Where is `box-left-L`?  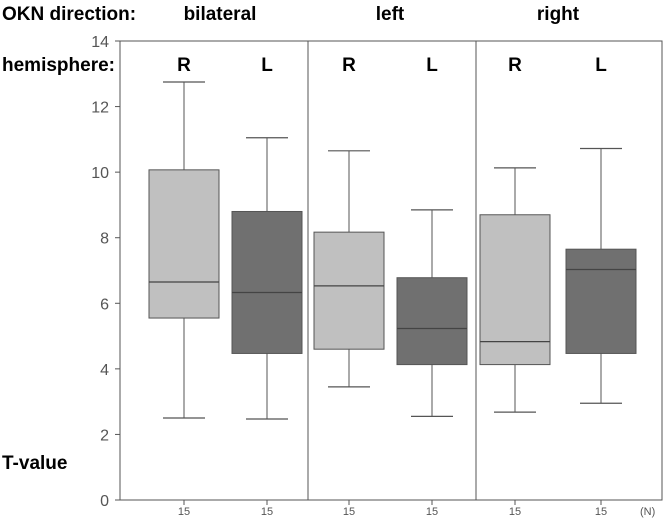
box-left-L is located at coordinates (432, 313).